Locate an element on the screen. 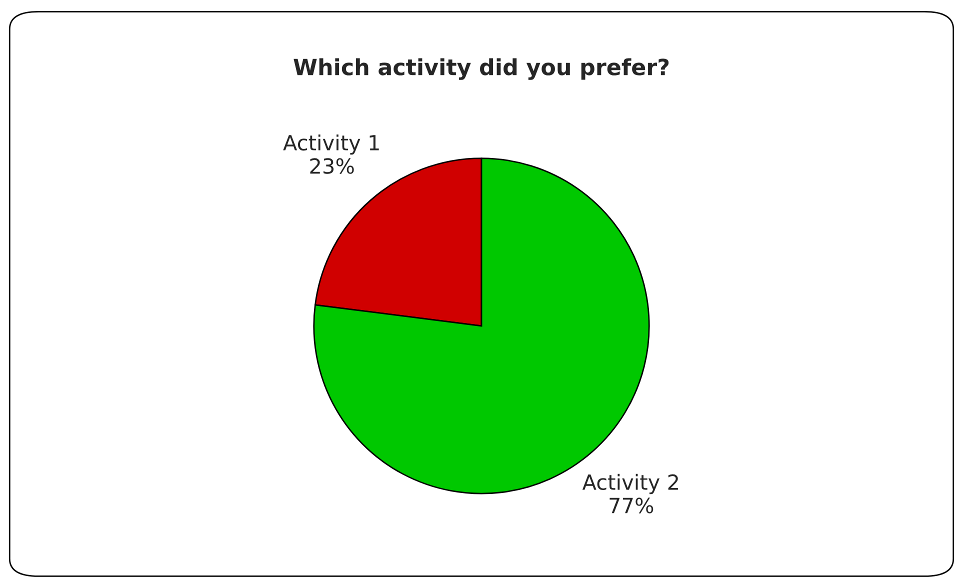 The image size is (963, 582). slice-label: Activity 2 is located at coordinates (630, 484).